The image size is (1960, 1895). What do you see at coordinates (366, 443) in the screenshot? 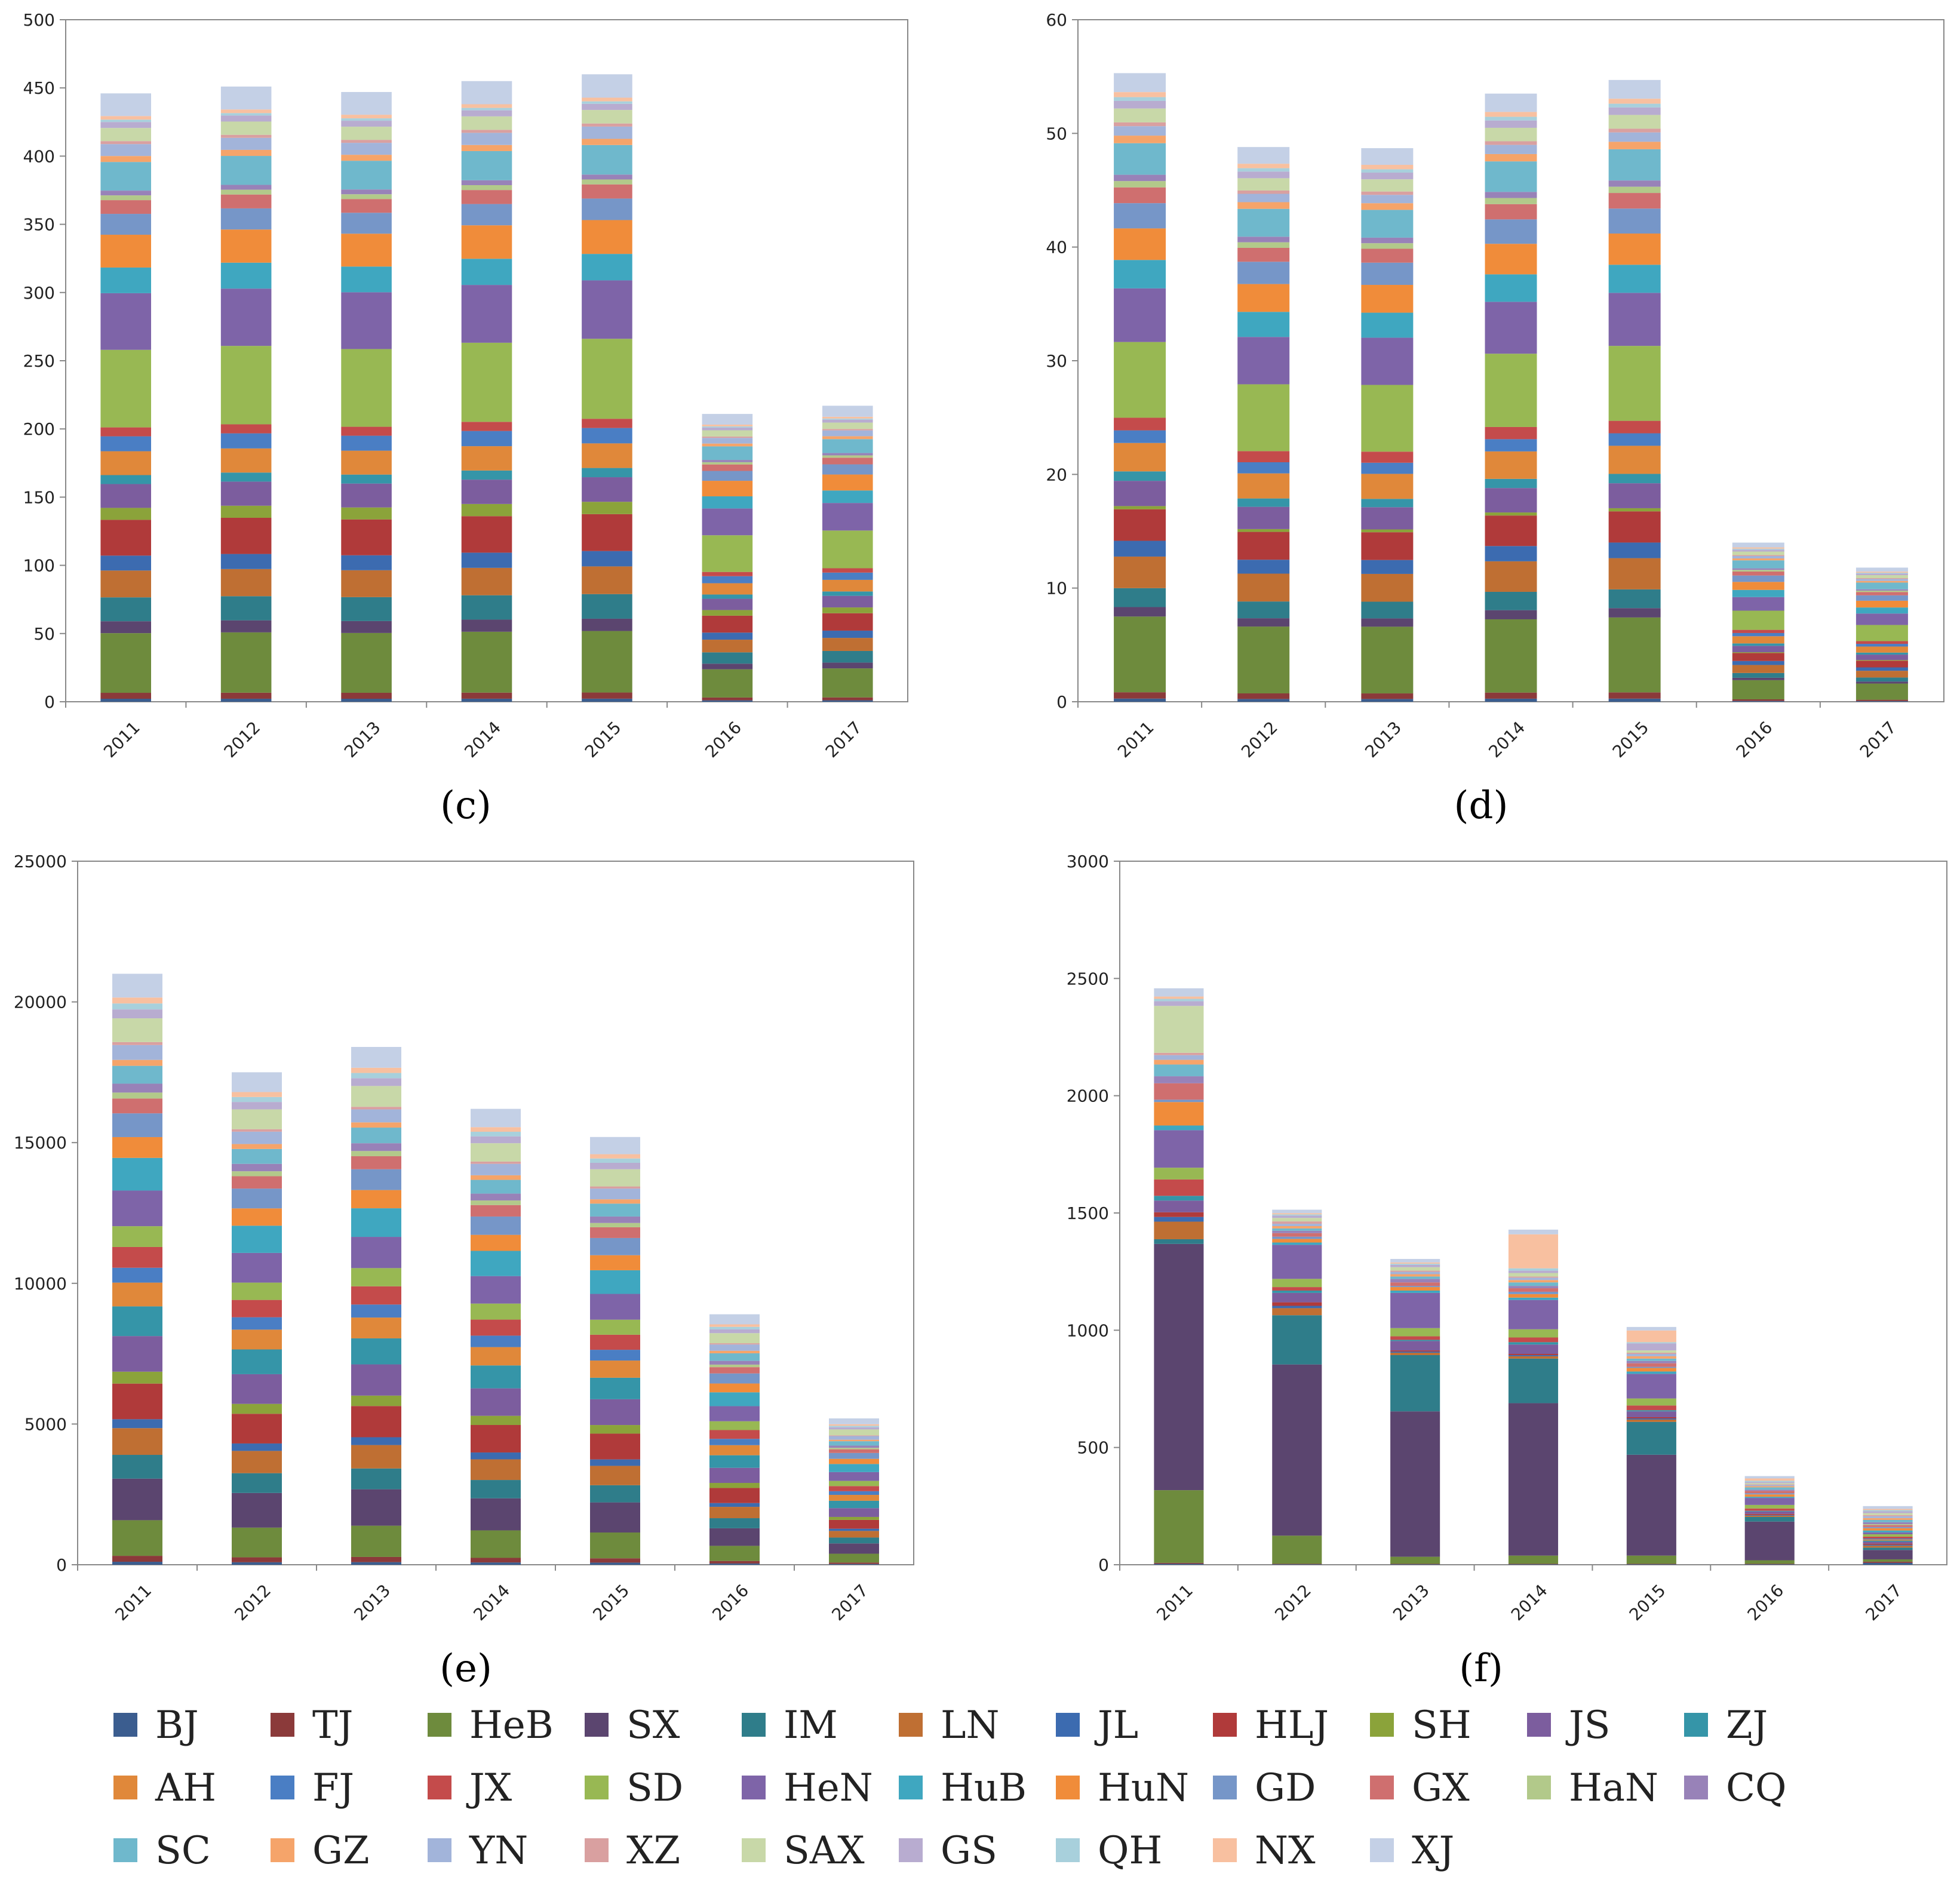
I see `bar-segment-2013-FJ` at bounding box center [366, 443].